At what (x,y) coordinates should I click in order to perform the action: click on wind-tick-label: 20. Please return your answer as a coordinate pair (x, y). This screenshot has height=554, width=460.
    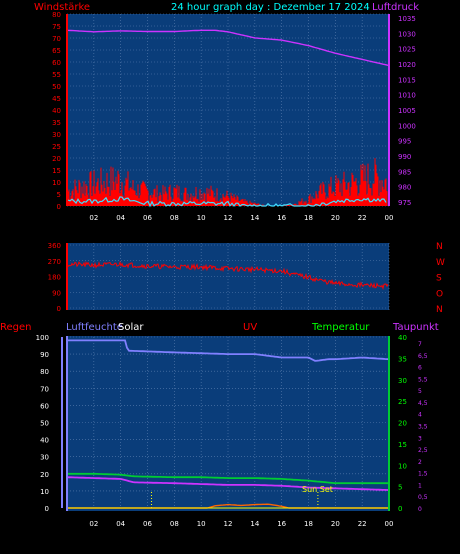
    Looking at the image, I should click on (56, 159).